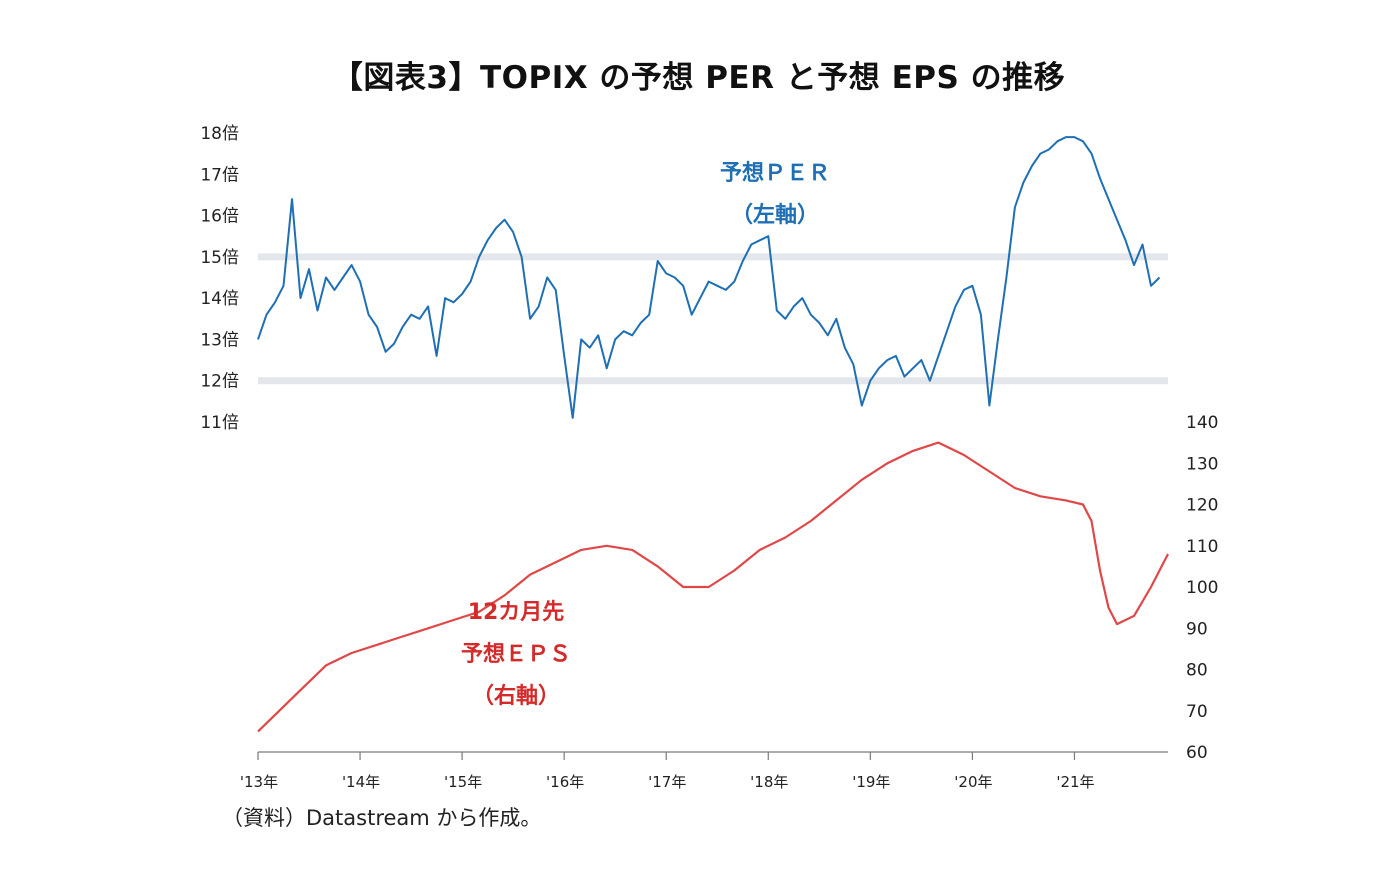  What do you see at coordinates (219, 134) in the screenshot?
I see `left-tick-label: 18倍` at bounding box center [219, 134].